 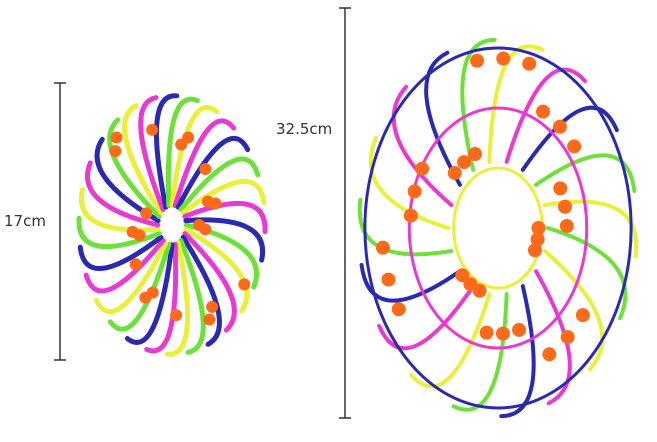 What do you see at coordinates (304, 129) in the screenshot?
I see `large-ball-size-label: 32.5cm` at bounding box center [304, 129].